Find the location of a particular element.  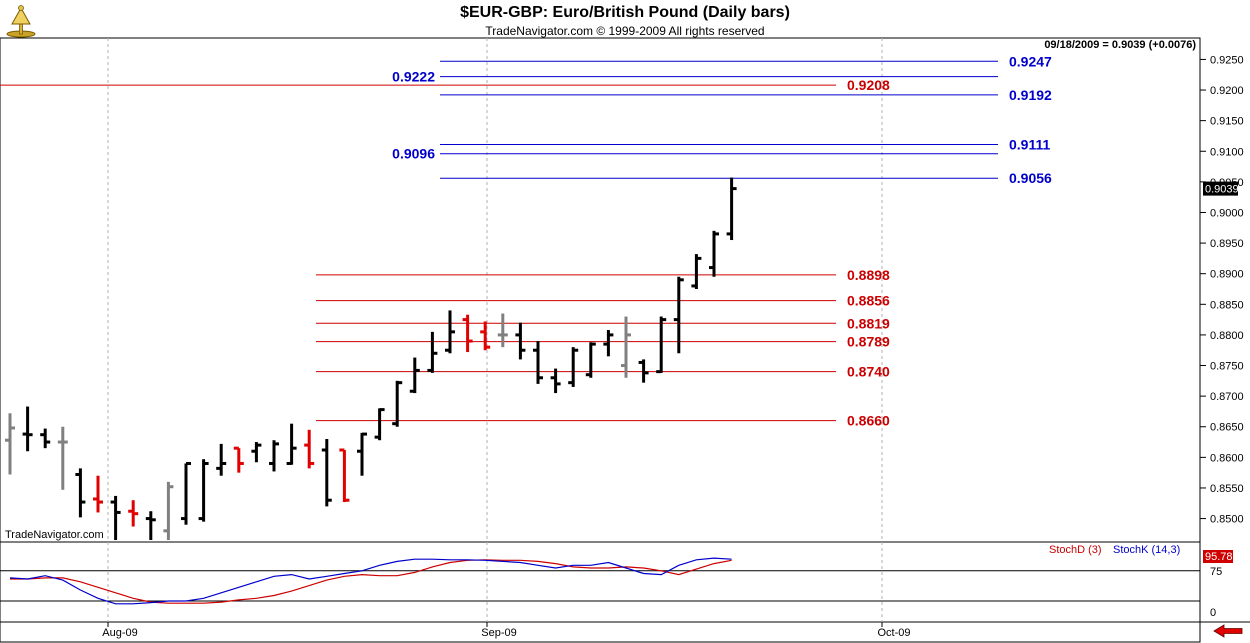

last-price-label: 0.9039 is located at coordinates (1222, 190).